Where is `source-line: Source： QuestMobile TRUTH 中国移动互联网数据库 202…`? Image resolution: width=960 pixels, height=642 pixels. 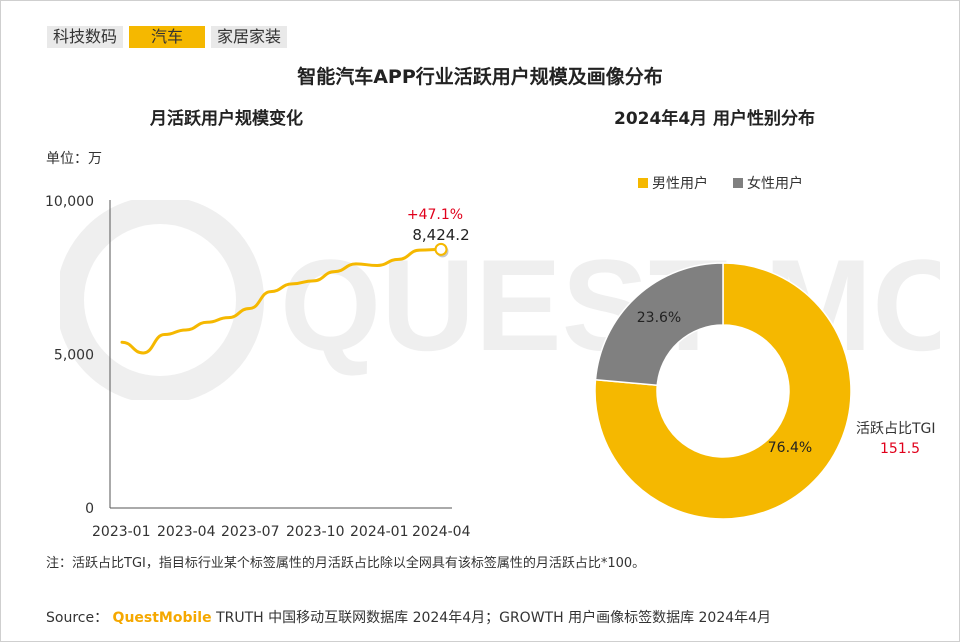
source-line: Source： QuestMobile TRUTH 中国移动互联网数据库 202… is located at coordinates (408, 617).